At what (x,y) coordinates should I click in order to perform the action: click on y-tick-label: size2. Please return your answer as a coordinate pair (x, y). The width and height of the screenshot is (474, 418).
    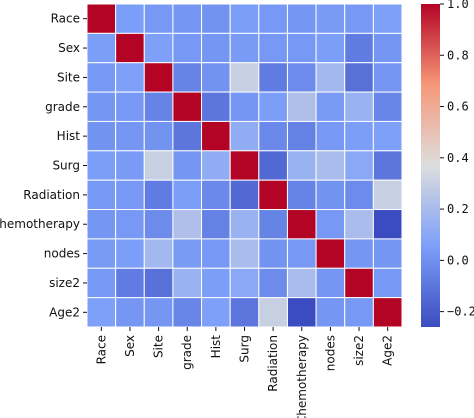
    Looking at the image, I should click on (64, 283).